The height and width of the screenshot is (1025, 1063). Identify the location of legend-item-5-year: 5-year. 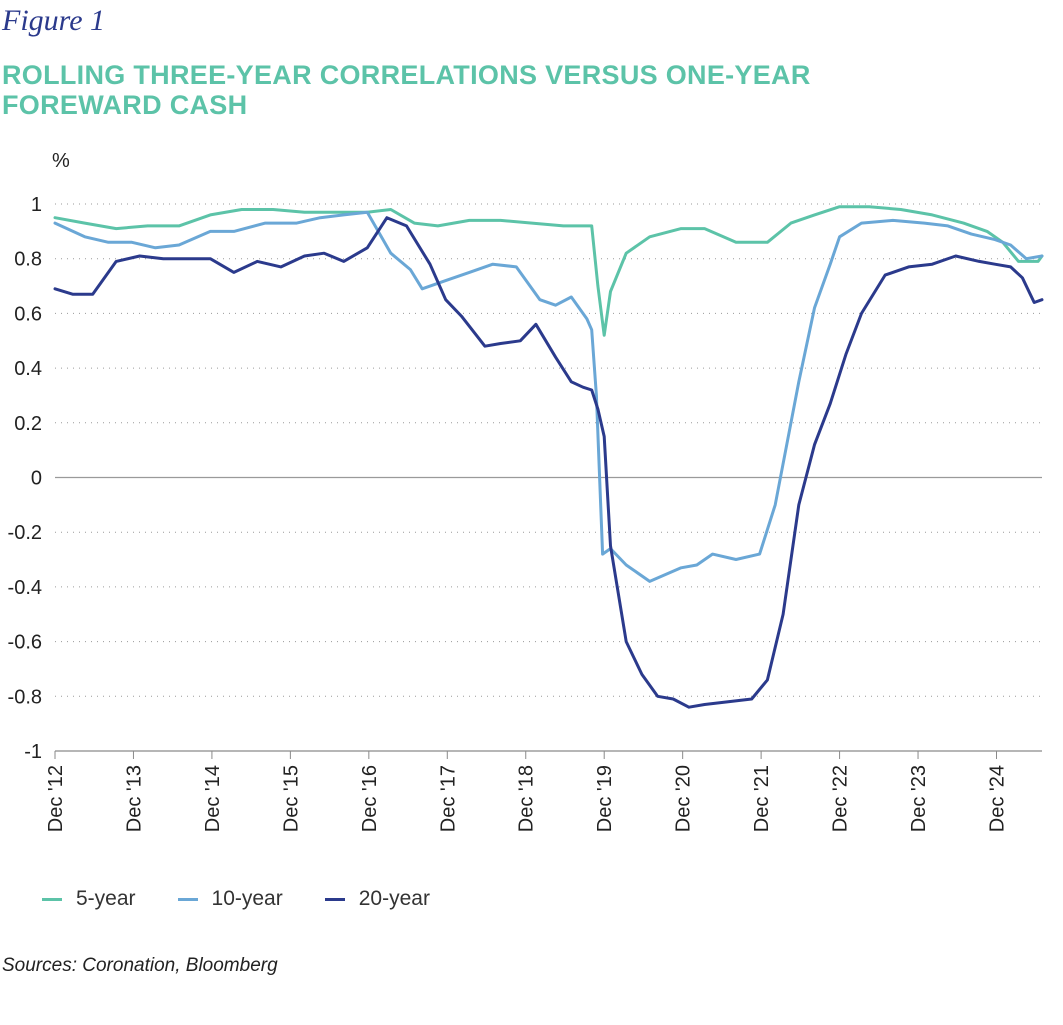
(89, 899).